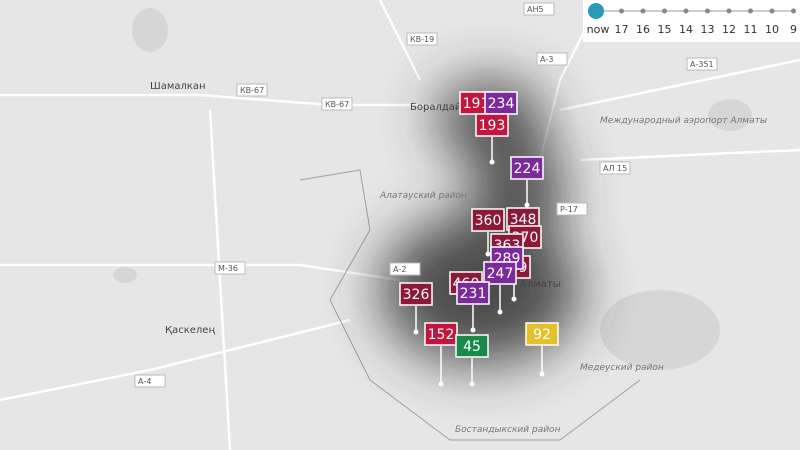 This screenshot has height=450, width=800. Describe the element at coordinates (399, 269) in the screenshot. I see `road-label: А-2` at that location.